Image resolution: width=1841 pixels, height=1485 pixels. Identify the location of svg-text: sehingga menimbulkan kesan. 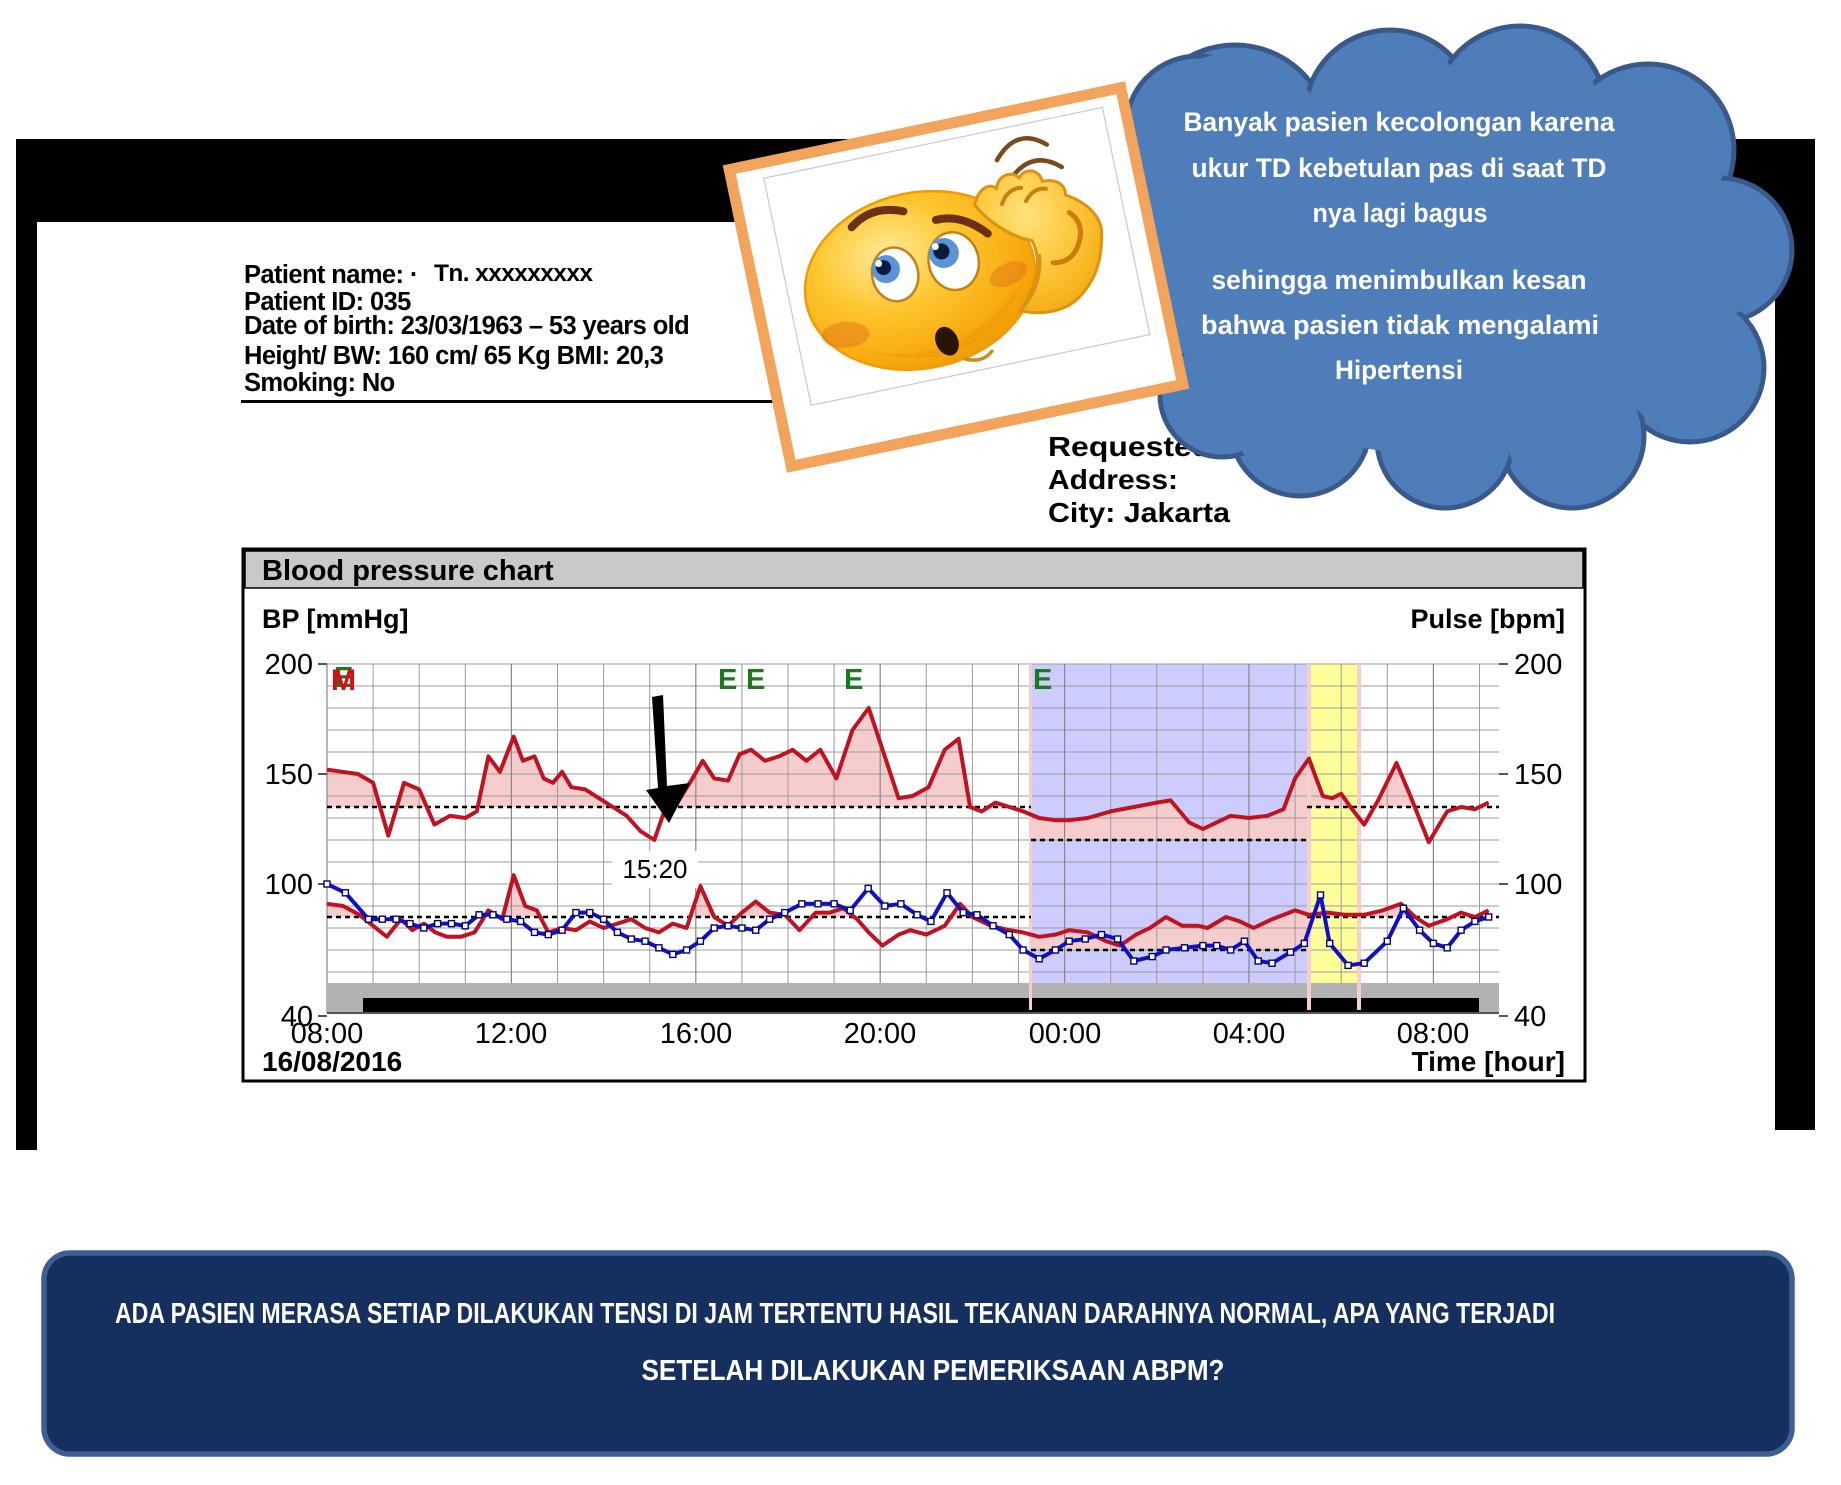
(1399, 280).